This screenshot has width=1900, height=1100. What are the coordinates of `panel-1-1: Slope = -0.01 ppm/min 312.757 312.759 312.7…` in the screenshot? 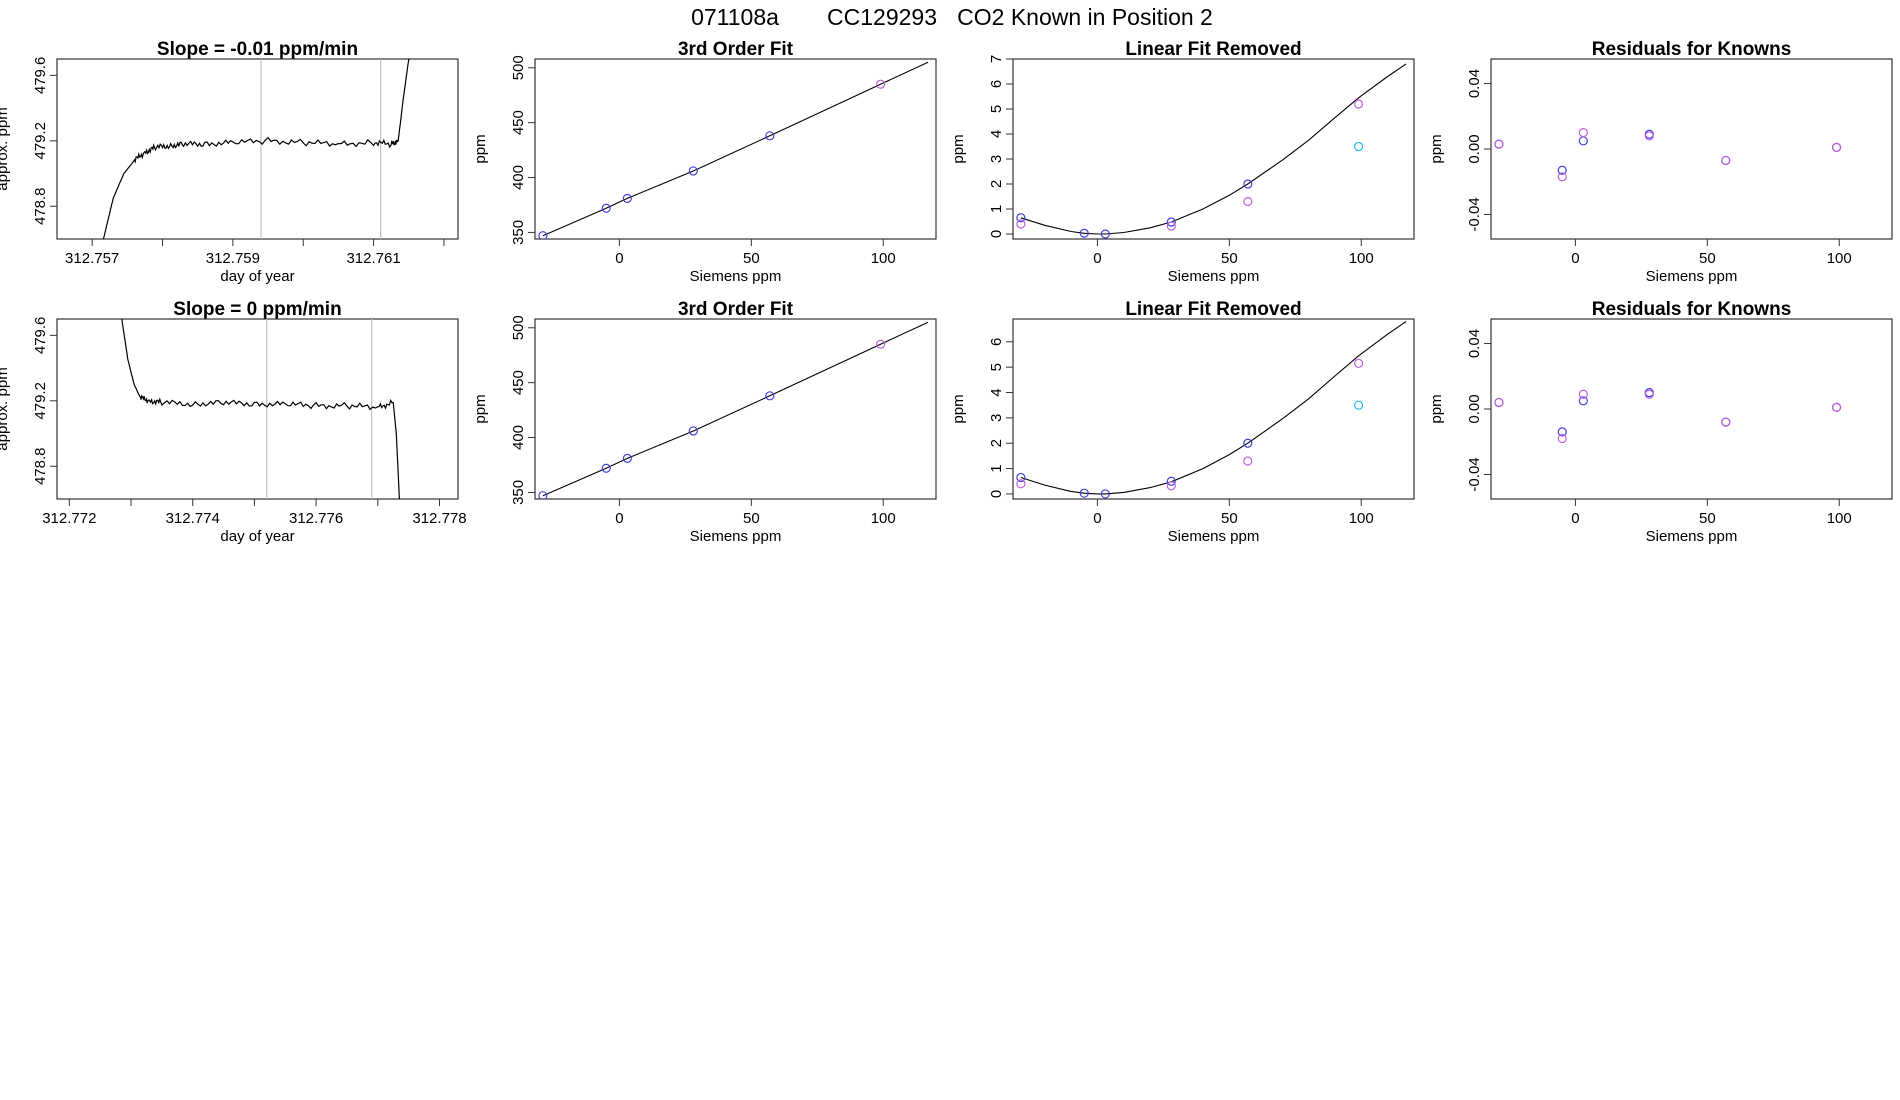 It's located at (229, 162).